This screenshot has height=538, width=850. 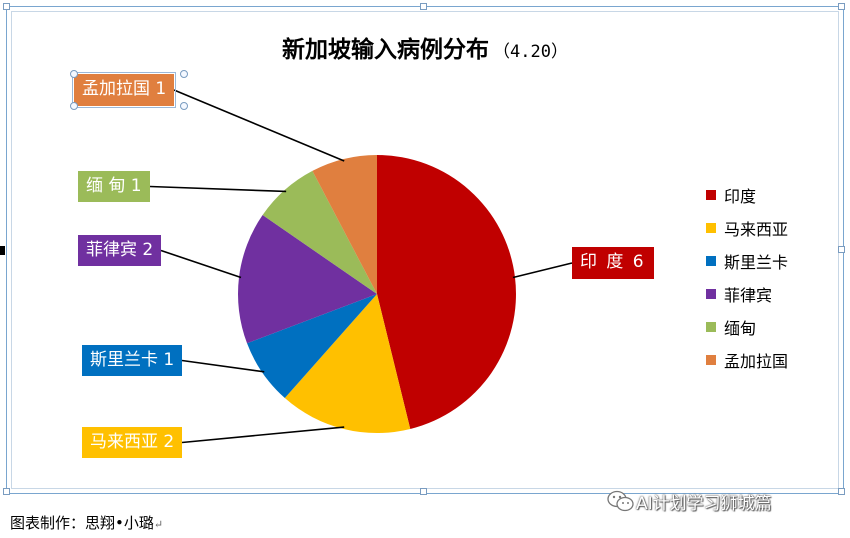 I want to click on pie-slice-malaysia, so click(x=347, y=363).